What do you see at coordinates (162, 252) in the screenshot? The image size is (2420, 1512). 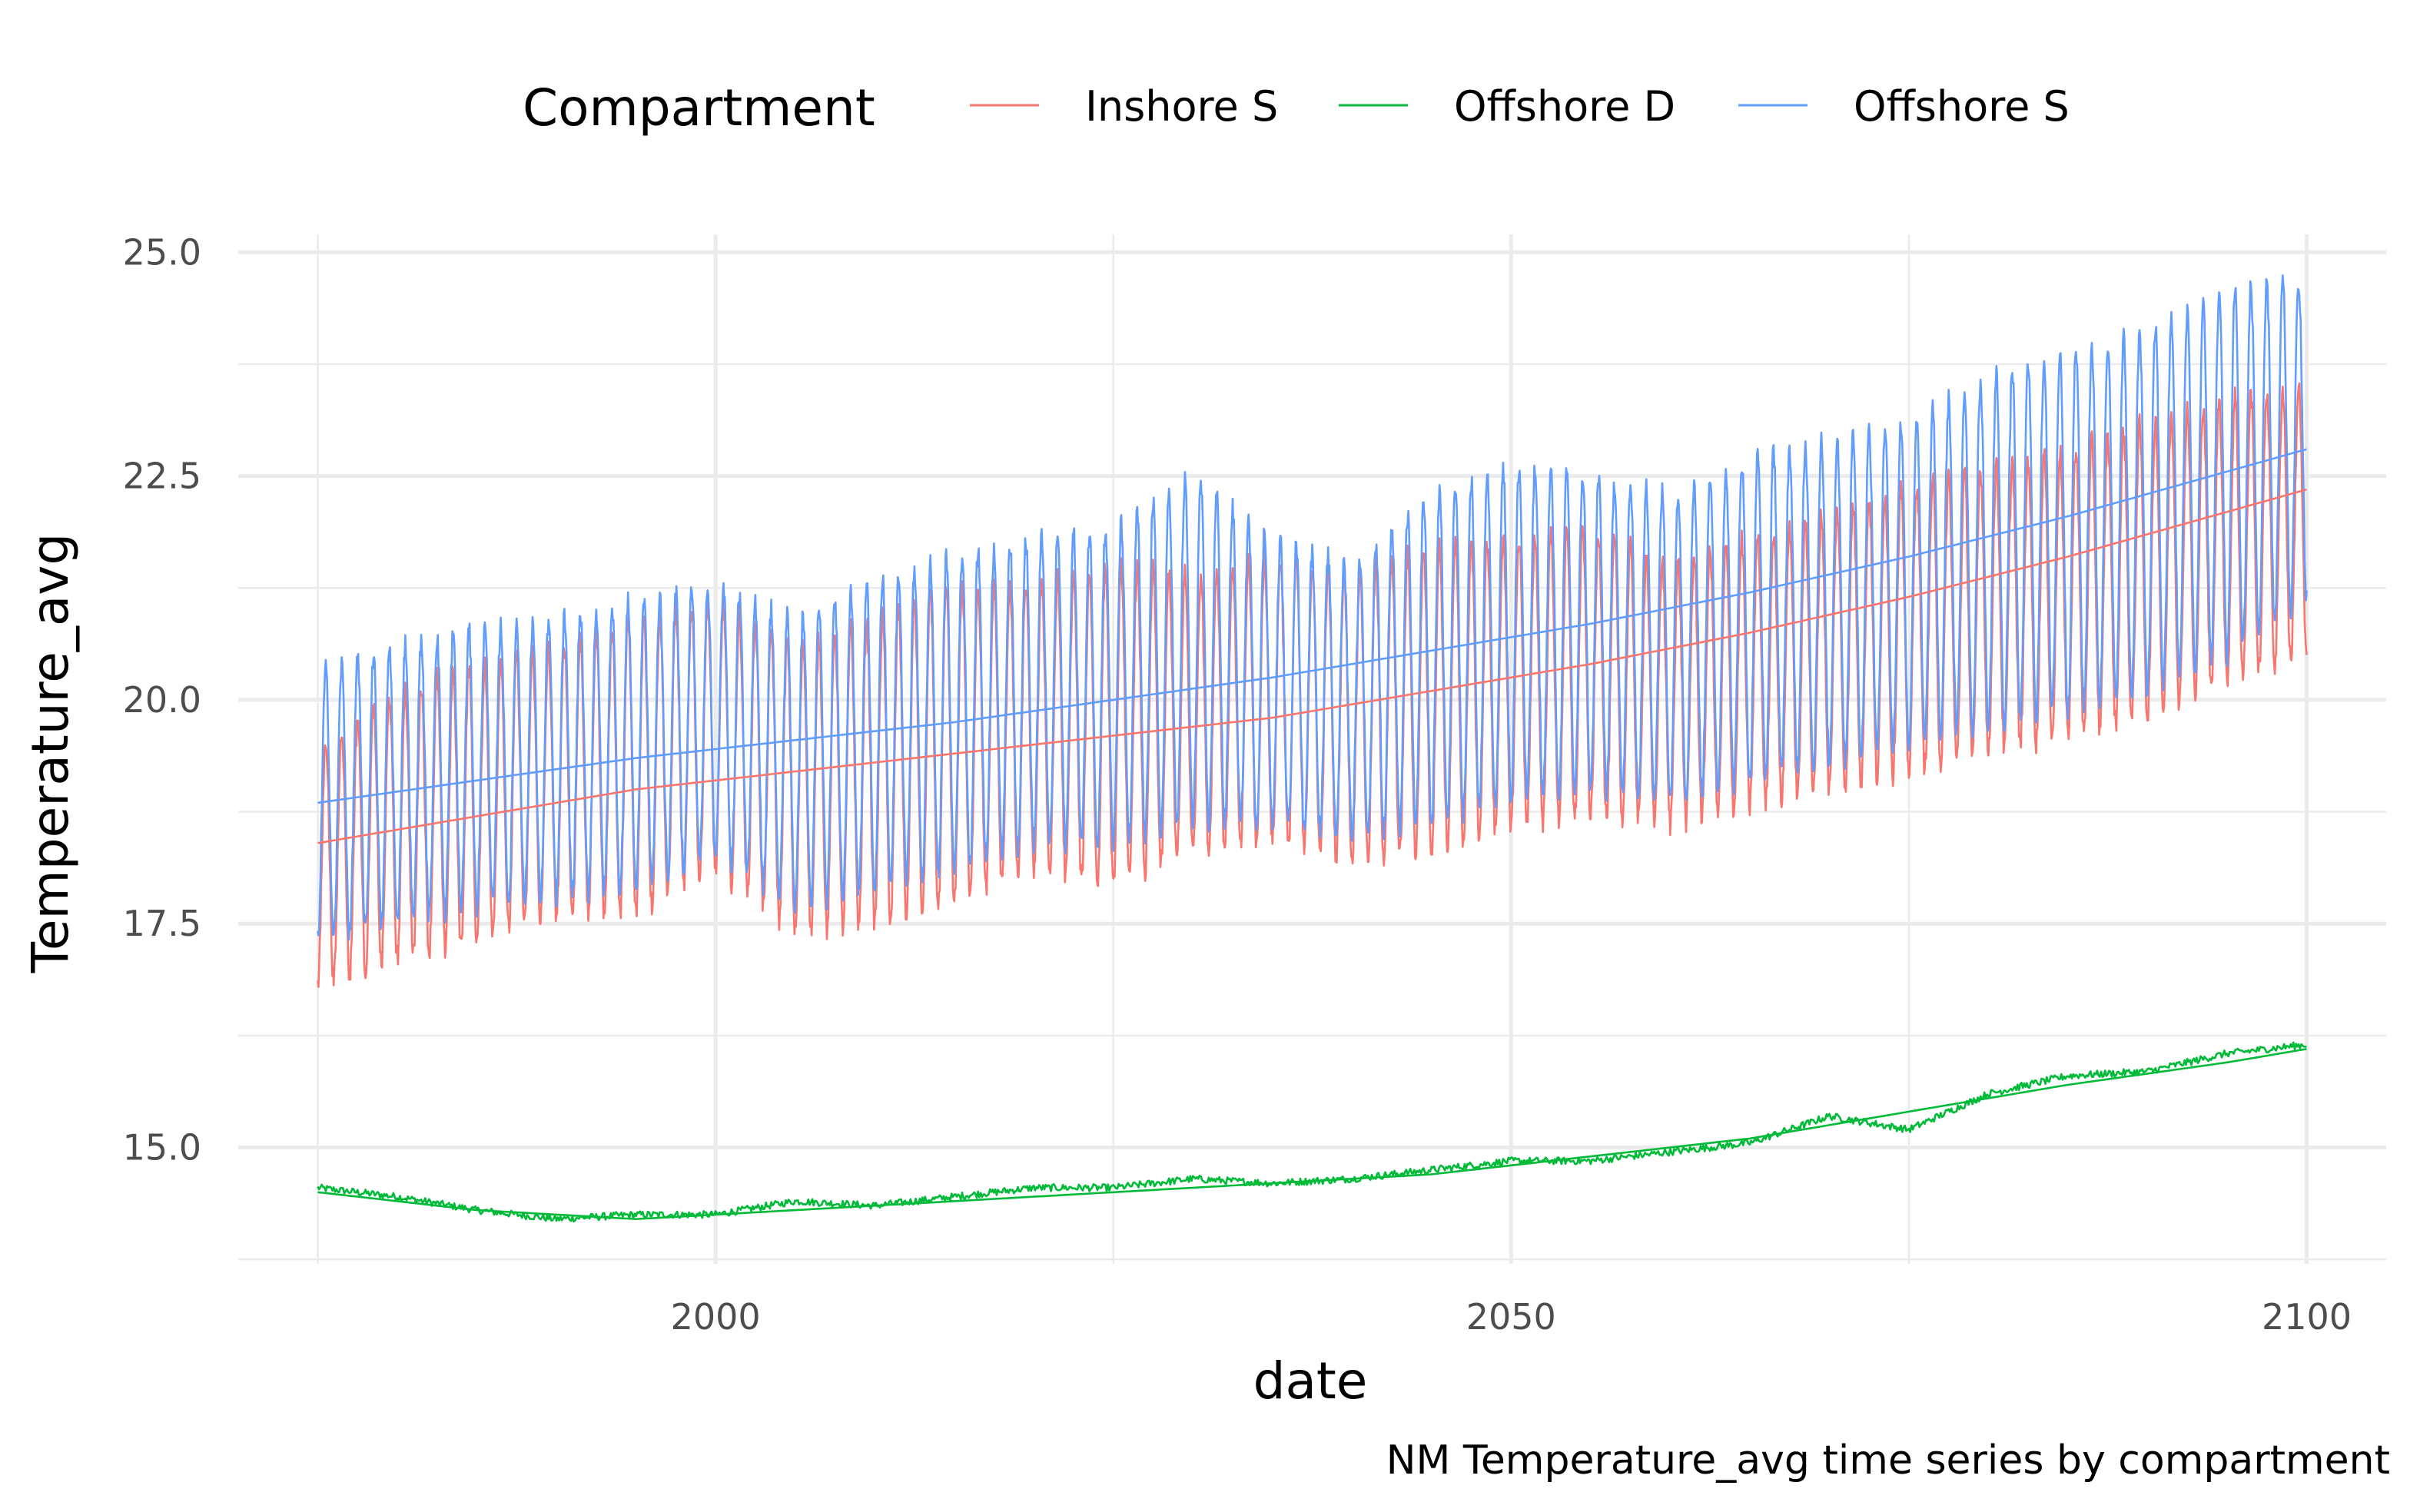 I see `y-tick-label: 25.0` at bounding box center [162, 252].